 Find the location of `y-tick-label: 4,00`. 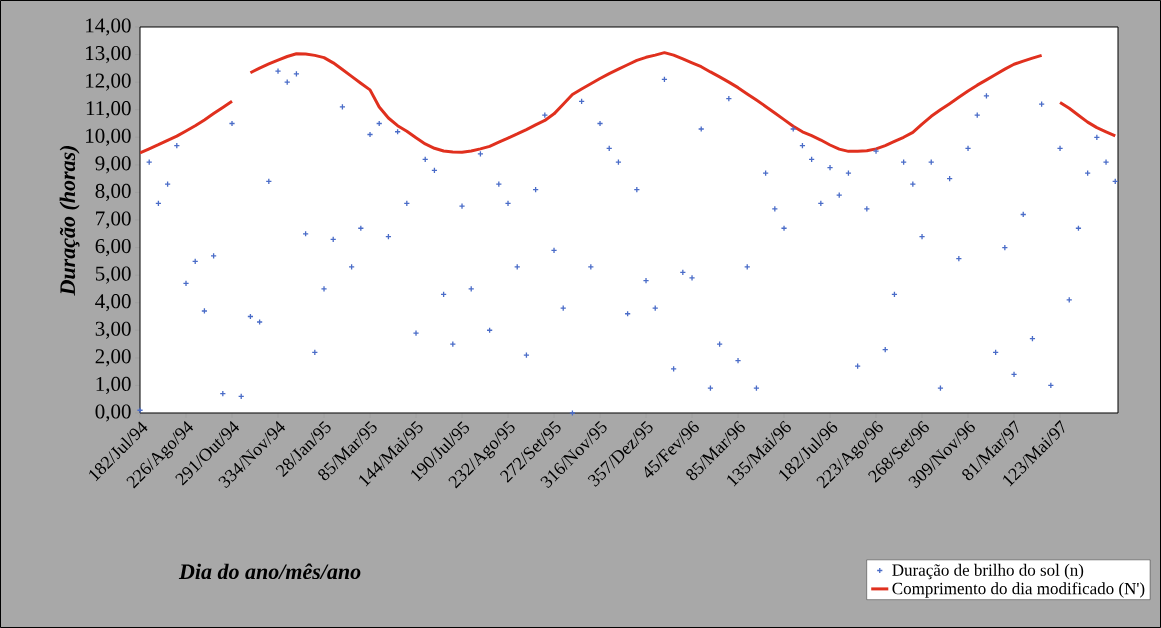

y-tick-label: 4,00 is located at coordinates (113, 303).